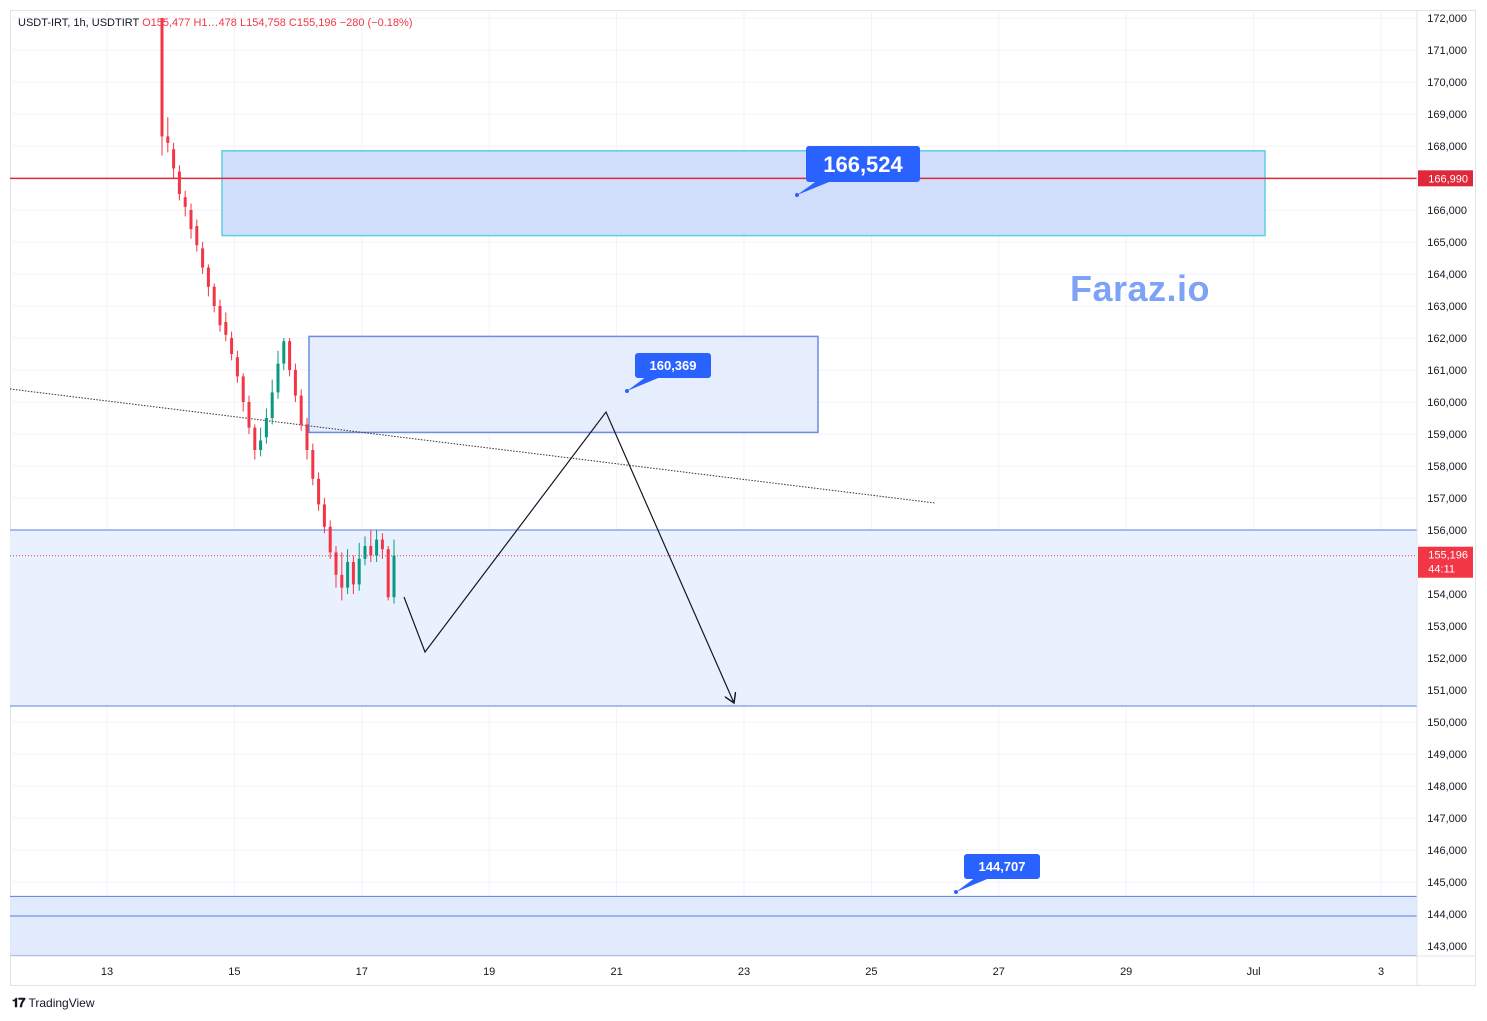 This screenshot has width=1487, height=1021. I want to click on x-tick-label: 27, so click(999, 972).